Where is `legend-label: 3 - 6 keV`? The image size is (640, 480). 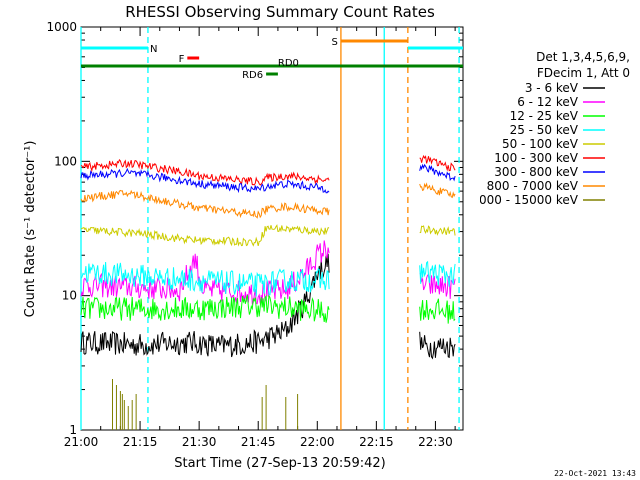 legend-label: 3 - 6 keV is located at coordinates (552, 88).